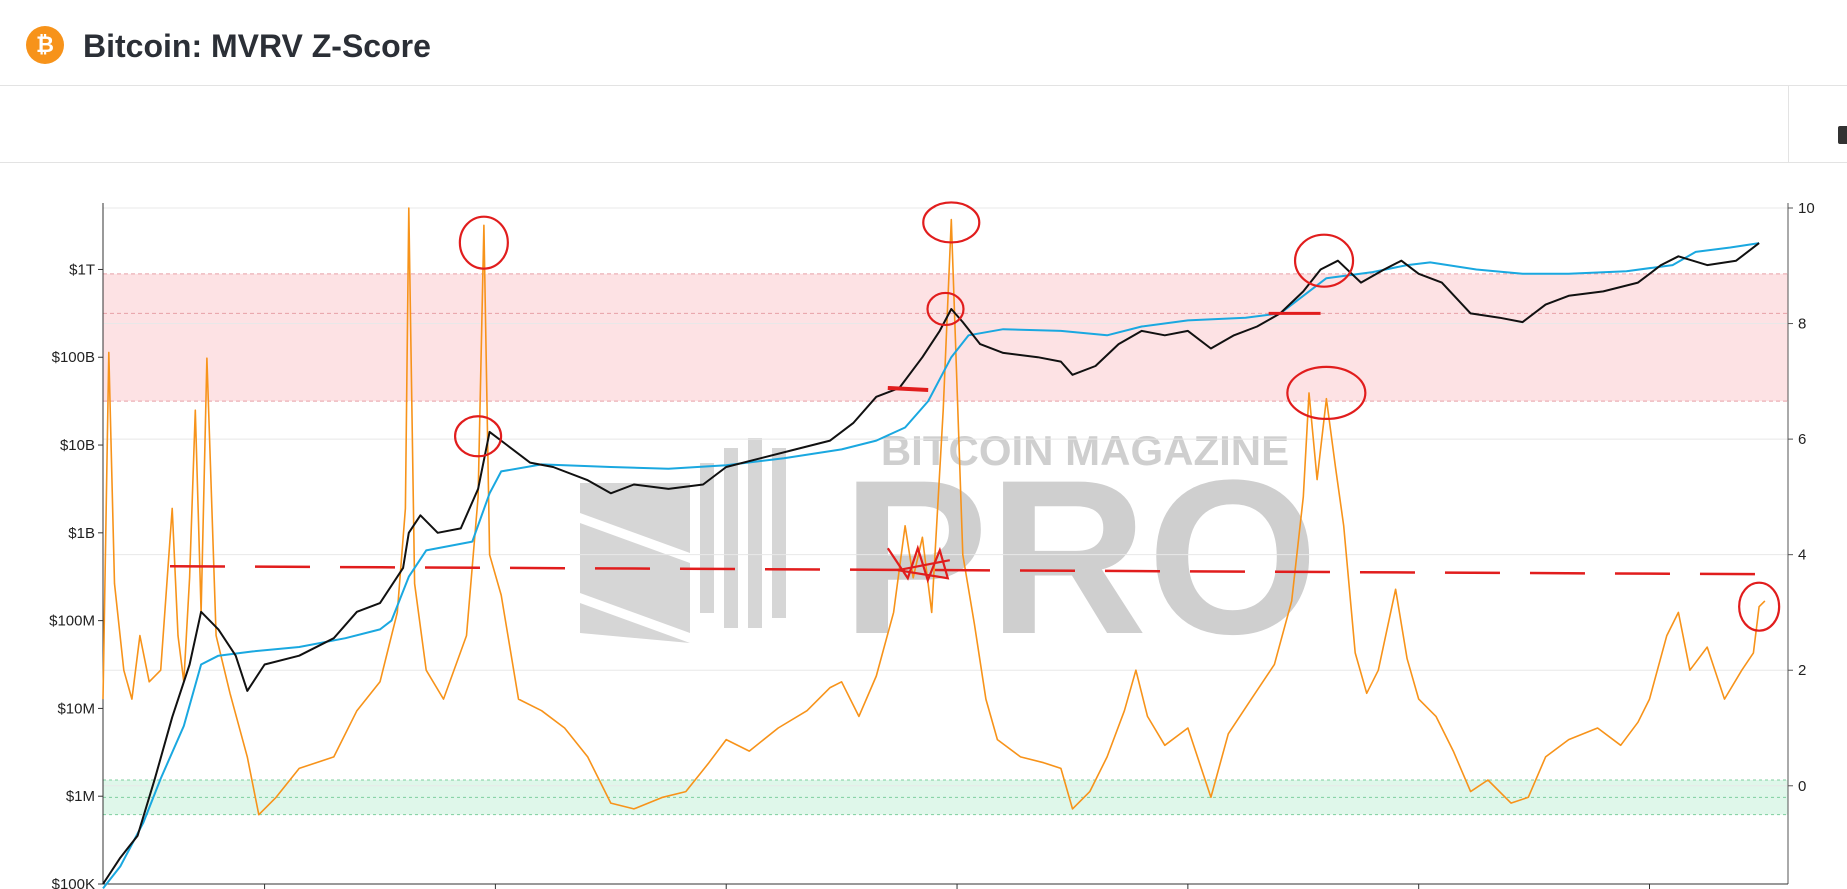  Describe the element at coordinates (76, 708) in the screenshot. I see `y-left-tick-label: $10M` at that location.